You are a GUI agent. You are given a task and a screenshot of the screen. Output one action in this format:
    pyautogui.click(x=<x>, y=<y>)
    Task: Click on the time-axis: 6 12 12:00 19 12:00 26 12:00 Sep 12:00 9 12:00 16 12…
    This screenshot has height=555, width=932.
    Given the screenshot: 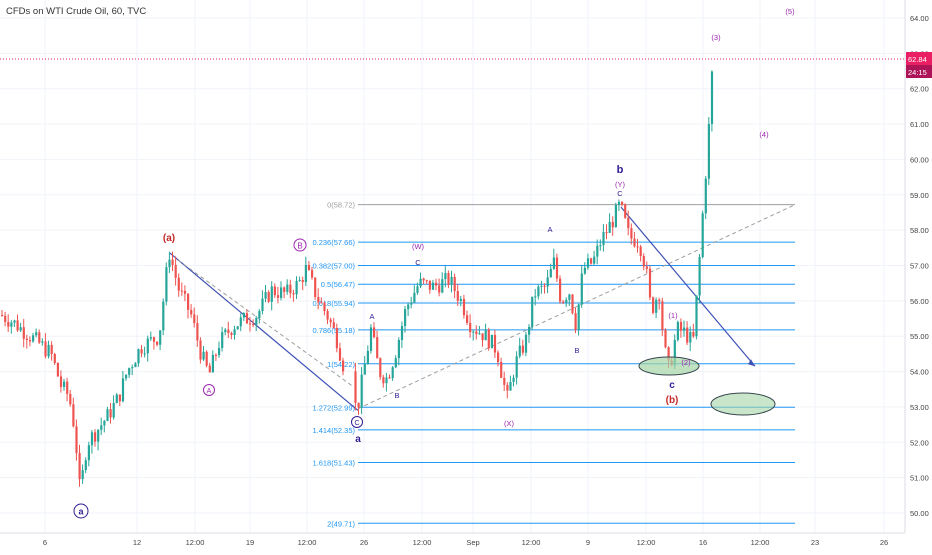 What is the action you would take?
    pyautogui.click(x=466, y=541)
    